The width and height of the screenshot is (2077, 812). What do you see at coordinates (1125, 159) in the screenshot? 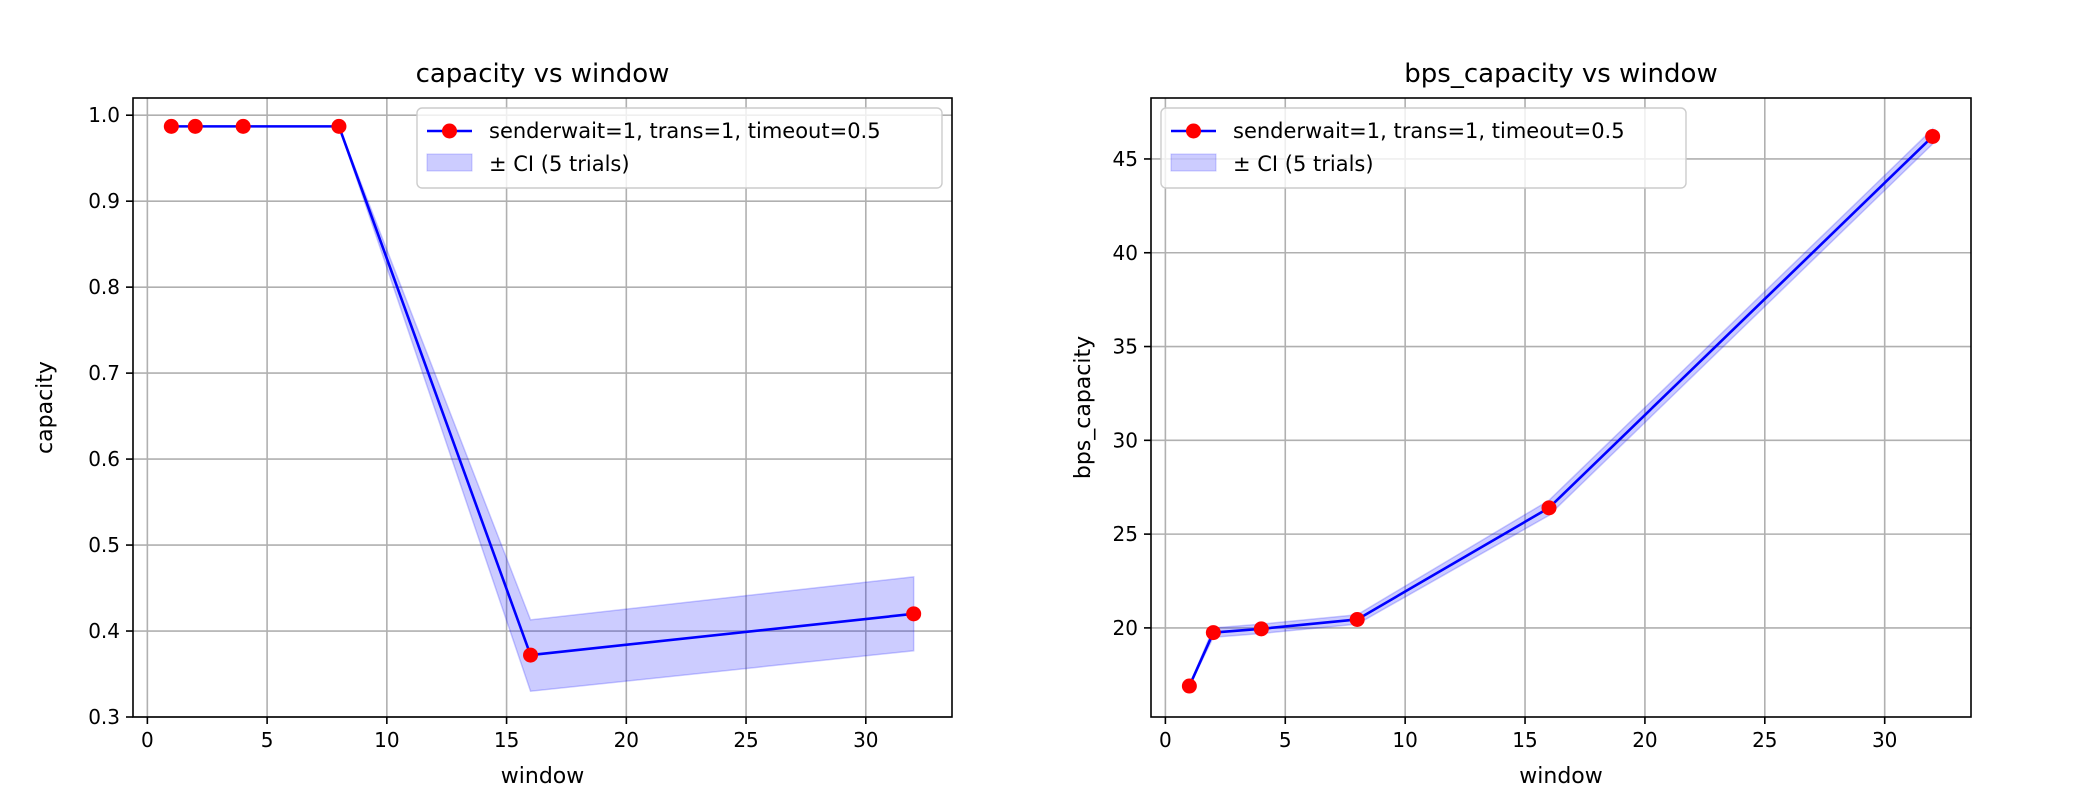
I see `y-tick-label: 45` at bounding box center [1125, 159].